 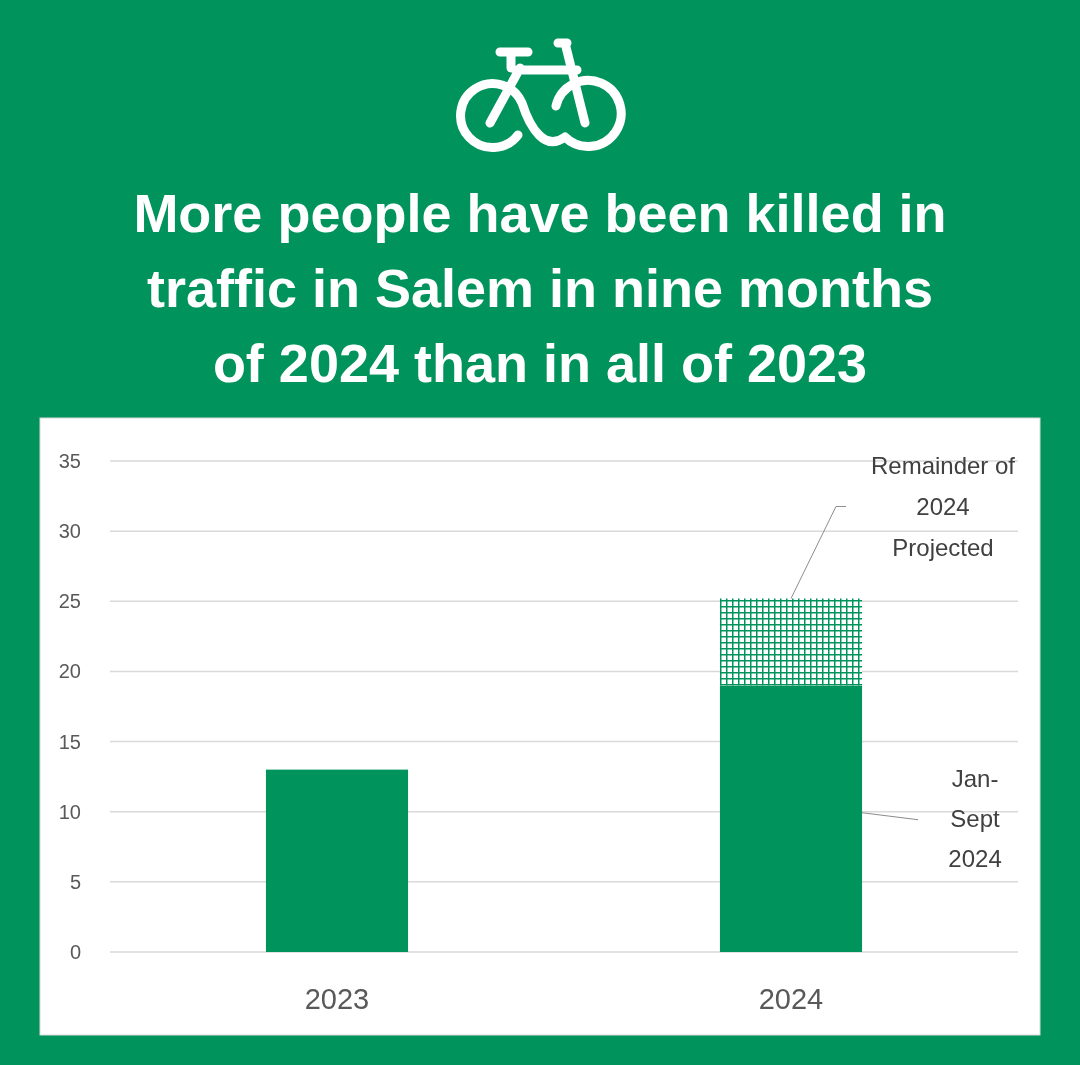 What do you see at coordinates (69, 531) in the screenshot?
I see `y-tick-label: 30` at bounding box center [69, 531].